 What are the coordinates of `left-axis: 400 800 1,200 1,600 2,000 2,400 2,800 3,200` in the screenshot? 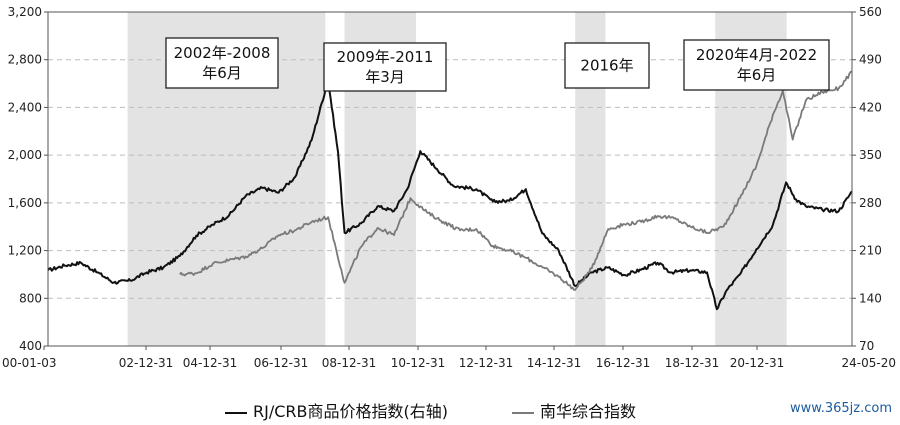 It's located at (28, 179).